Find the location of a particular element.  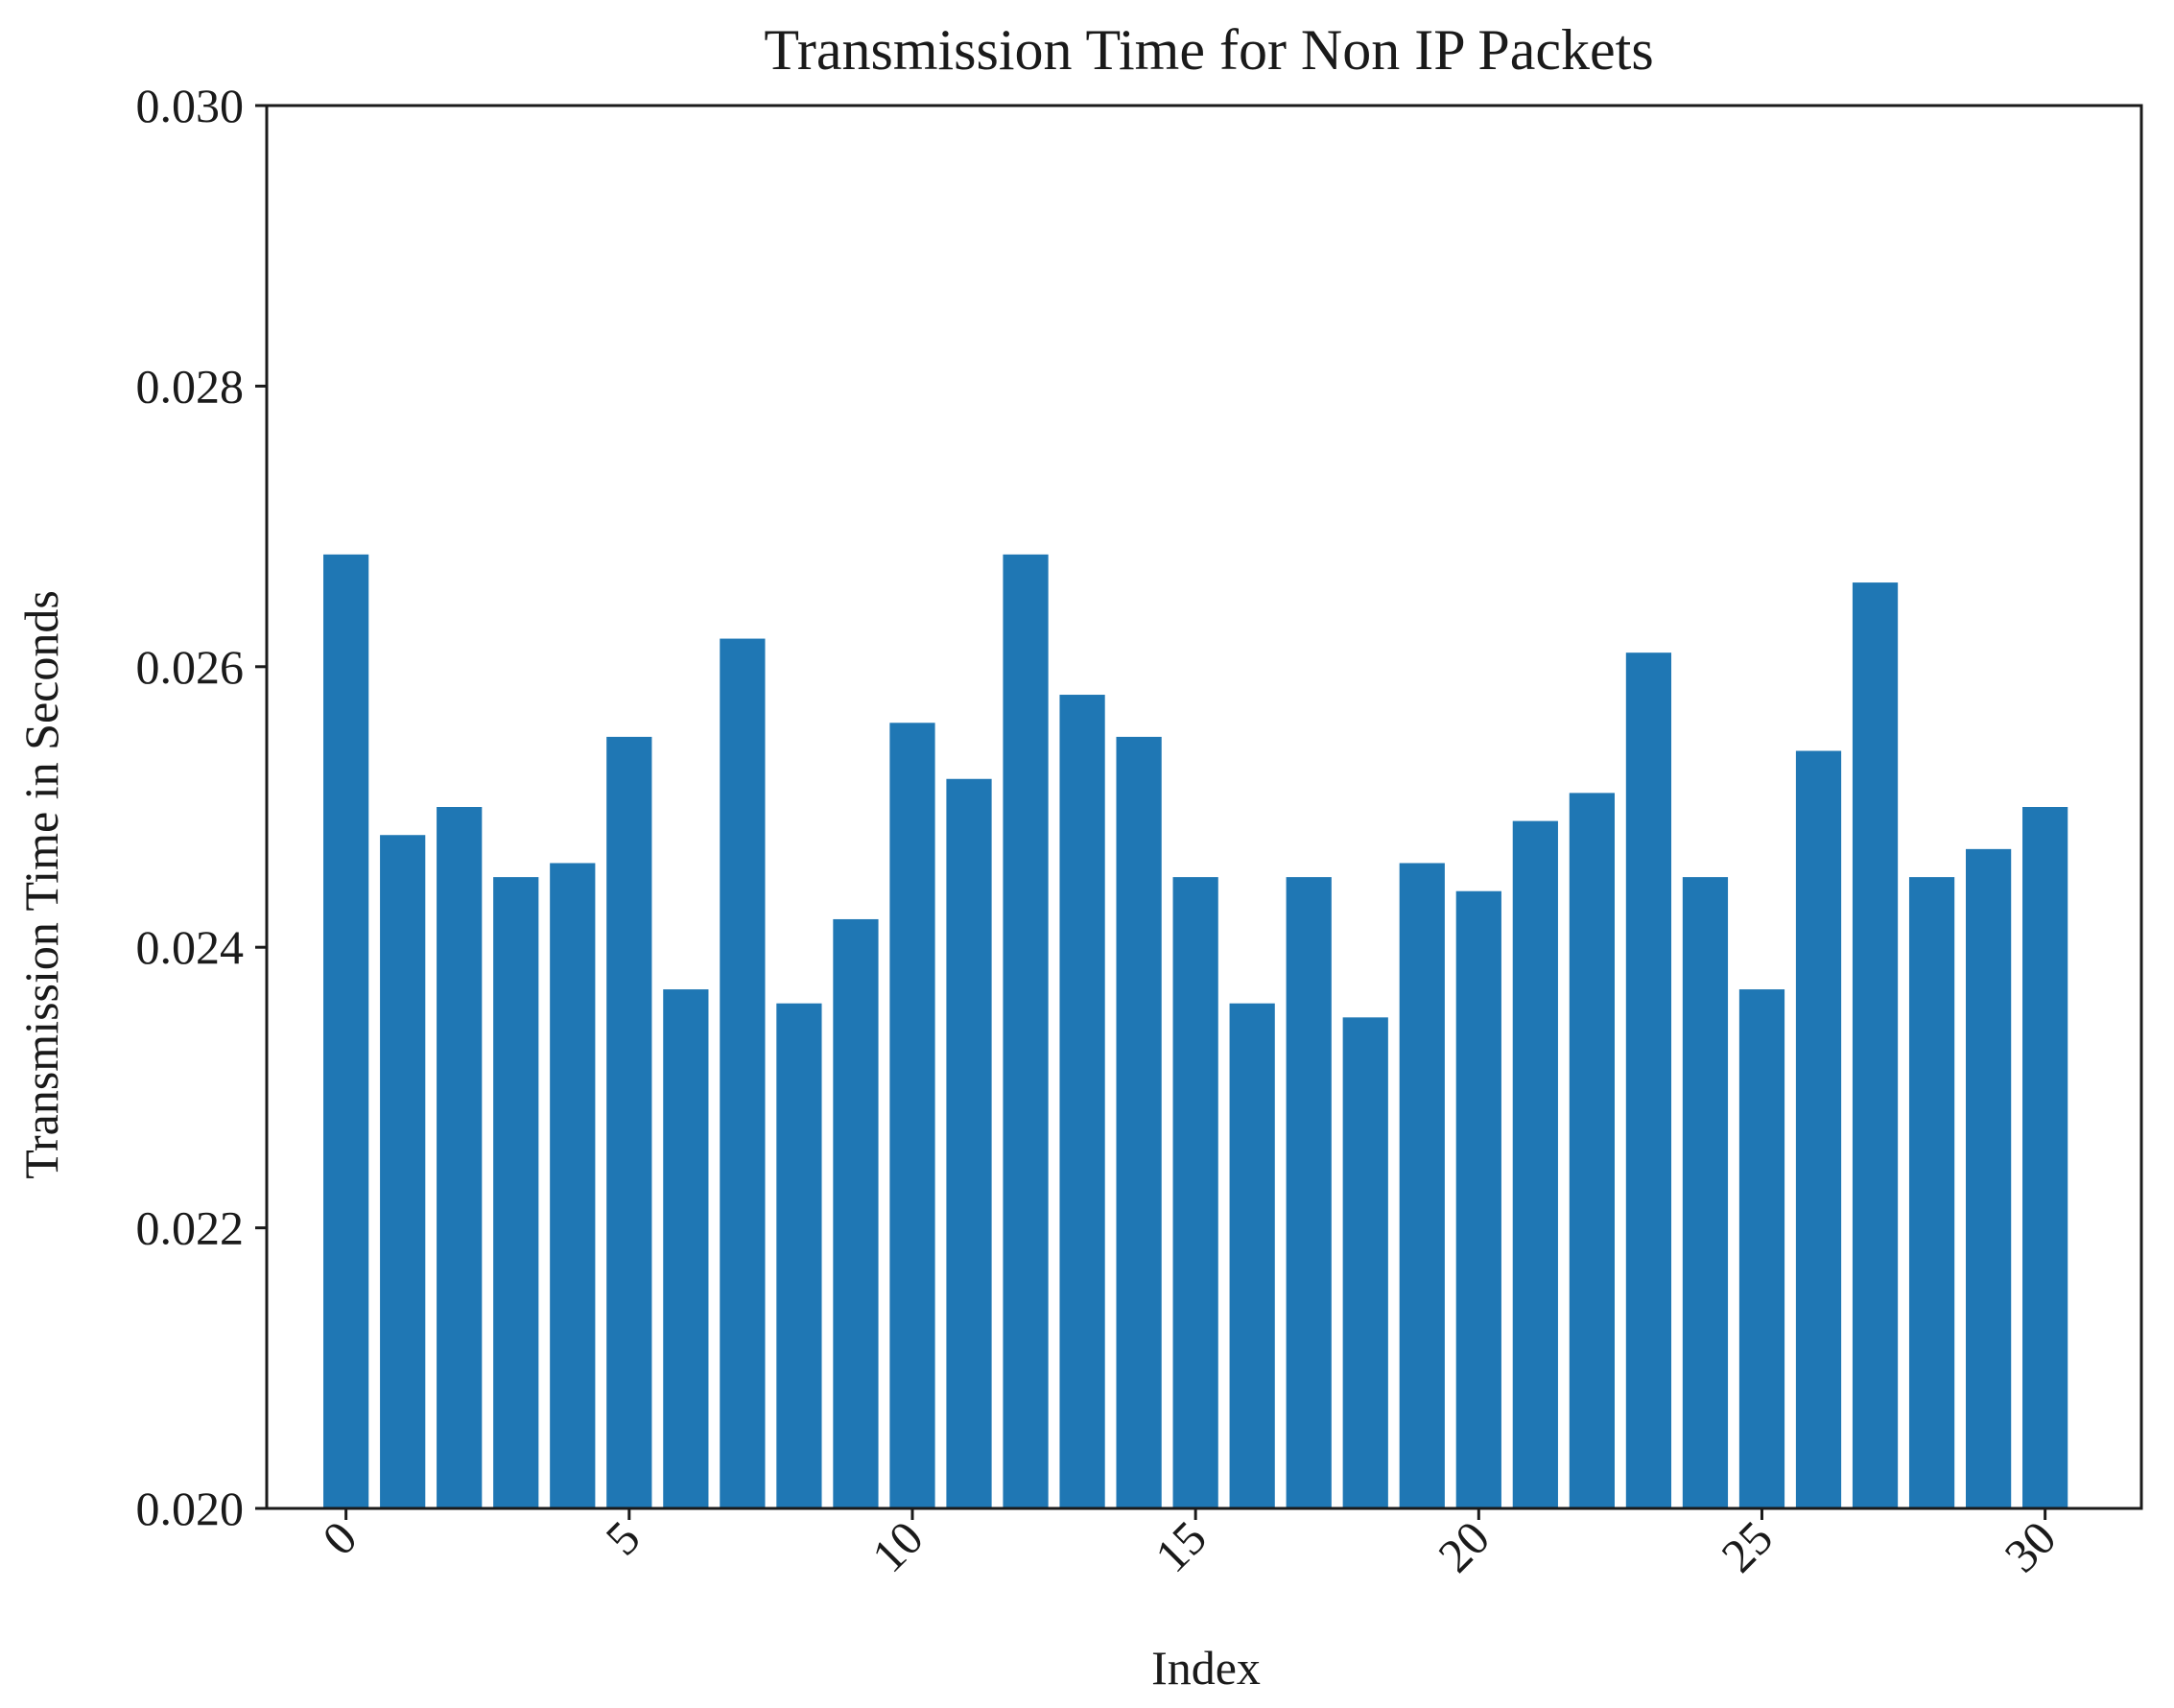

y-ticks-group: 0.020 0.022 0.024 0.026 0.028 0.030 is located at coordinates (202, 807).